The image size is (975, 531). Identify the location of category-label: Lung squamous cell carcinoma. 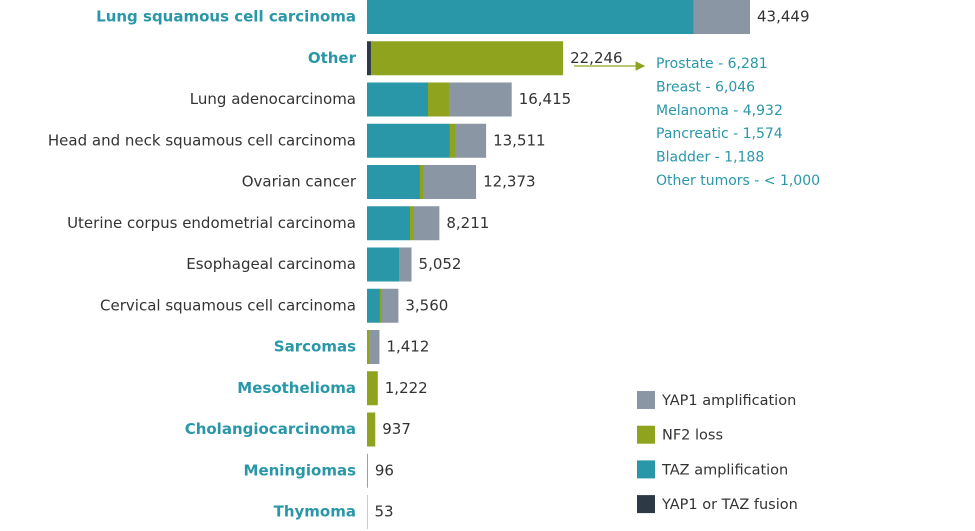
(226, 17).